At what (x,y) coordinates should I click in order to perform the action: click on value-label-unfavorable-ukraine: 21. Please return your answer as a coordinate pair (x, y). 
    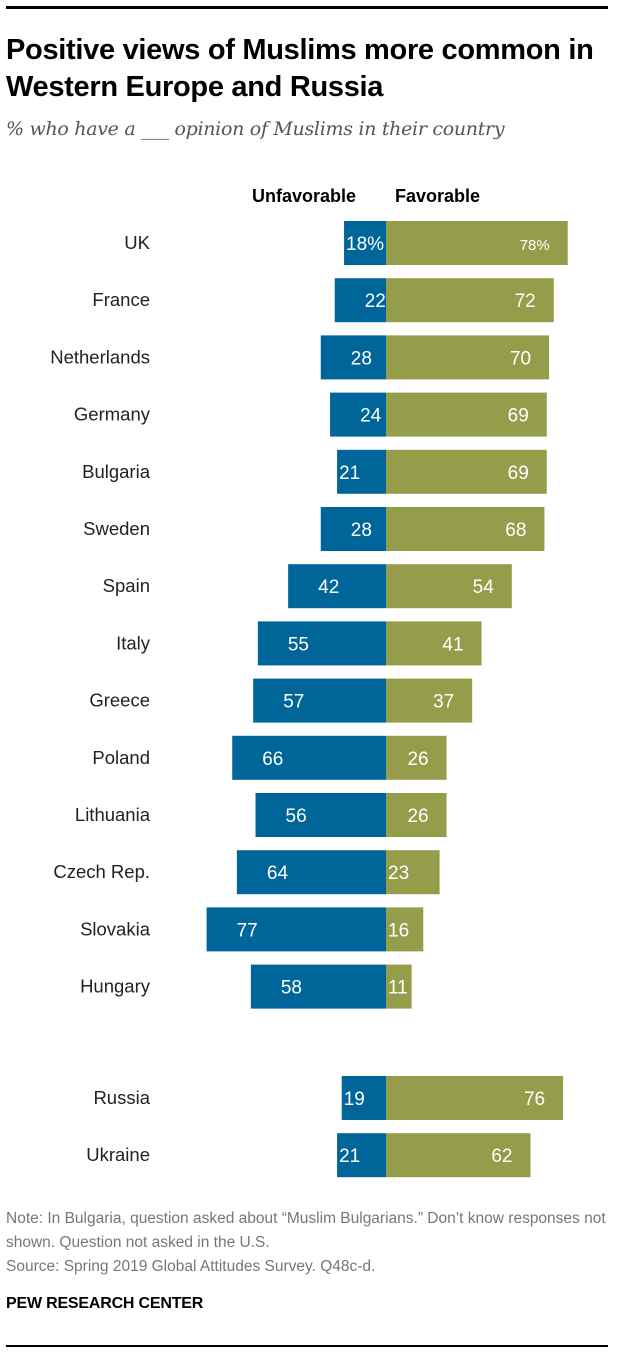
    Looking at the image, I should click on (349, 1156).